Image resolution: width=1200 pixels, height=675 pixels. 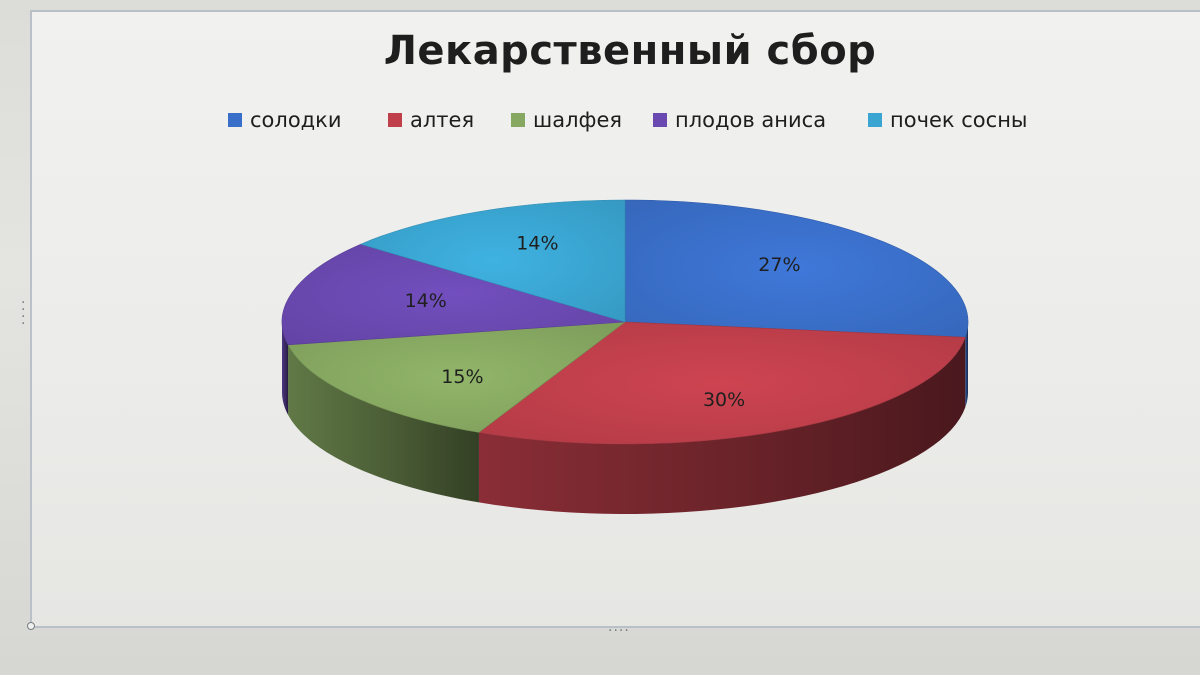 What do you see at coordinates (537, 244) in the screenshot?
I see `data-label-почек-сосны: 14%` at bounding box center [537, 244].